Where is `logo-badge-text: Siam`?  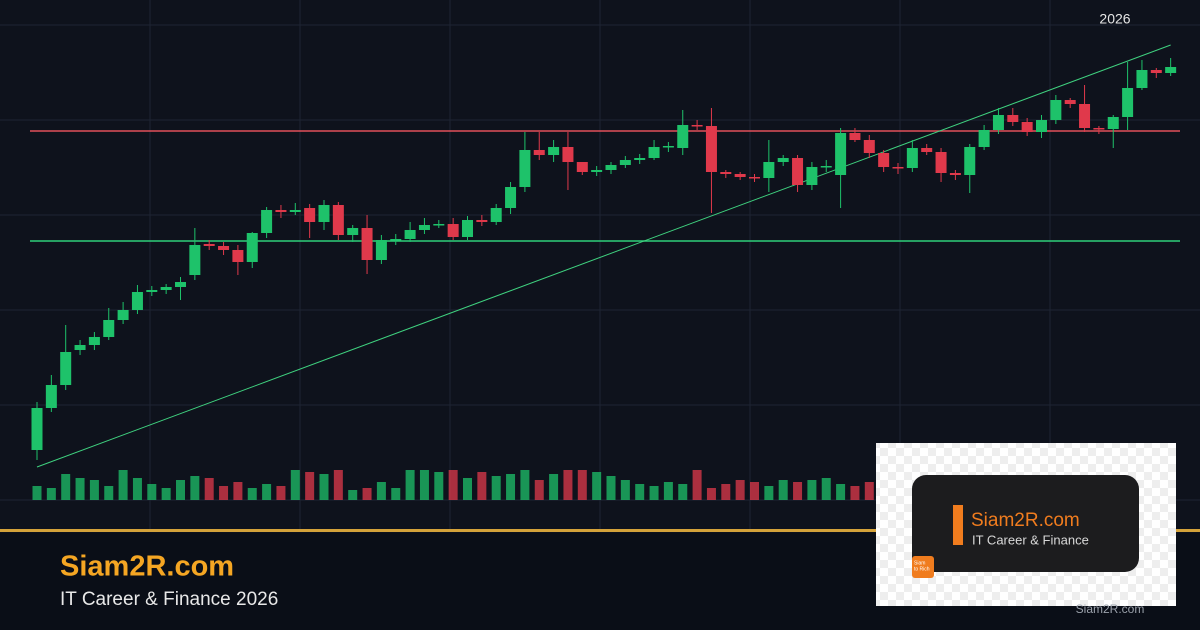 logo-badge-text: Siam is located at coordinates (919, 563).